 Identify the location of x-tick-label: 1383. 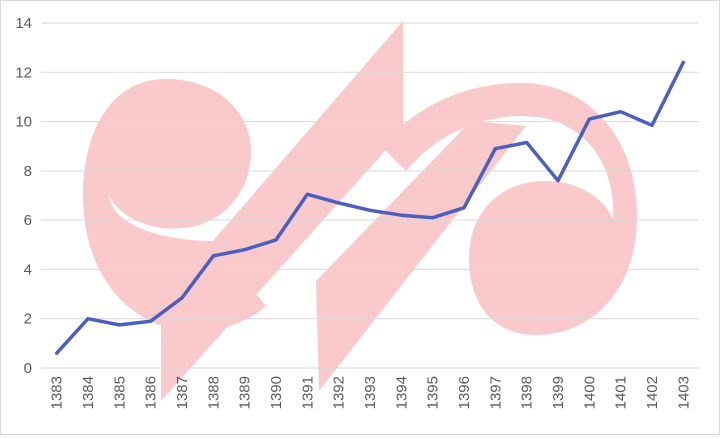
(57, 392).